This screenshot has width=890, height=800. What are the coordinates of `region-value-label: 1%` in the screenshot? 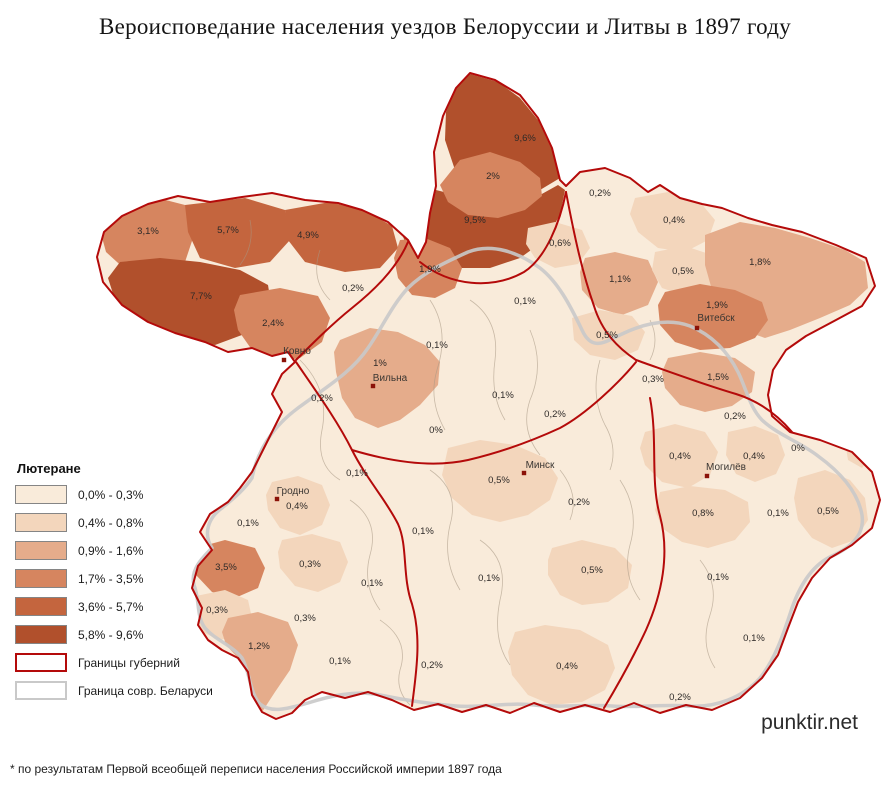 It's located at (380, 363).